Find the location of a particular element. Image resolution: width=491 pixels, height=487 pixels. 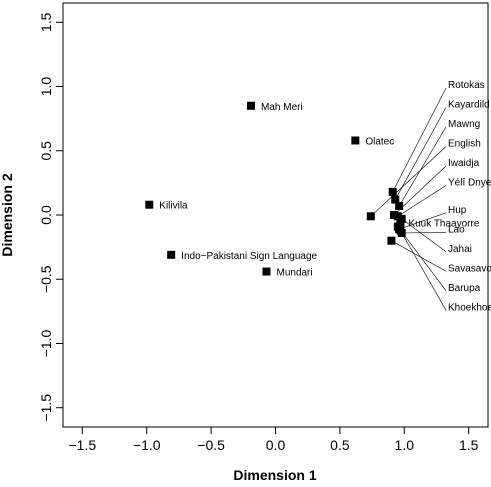

x-tick-label: −0.5 is located at coordinates (211, 445).